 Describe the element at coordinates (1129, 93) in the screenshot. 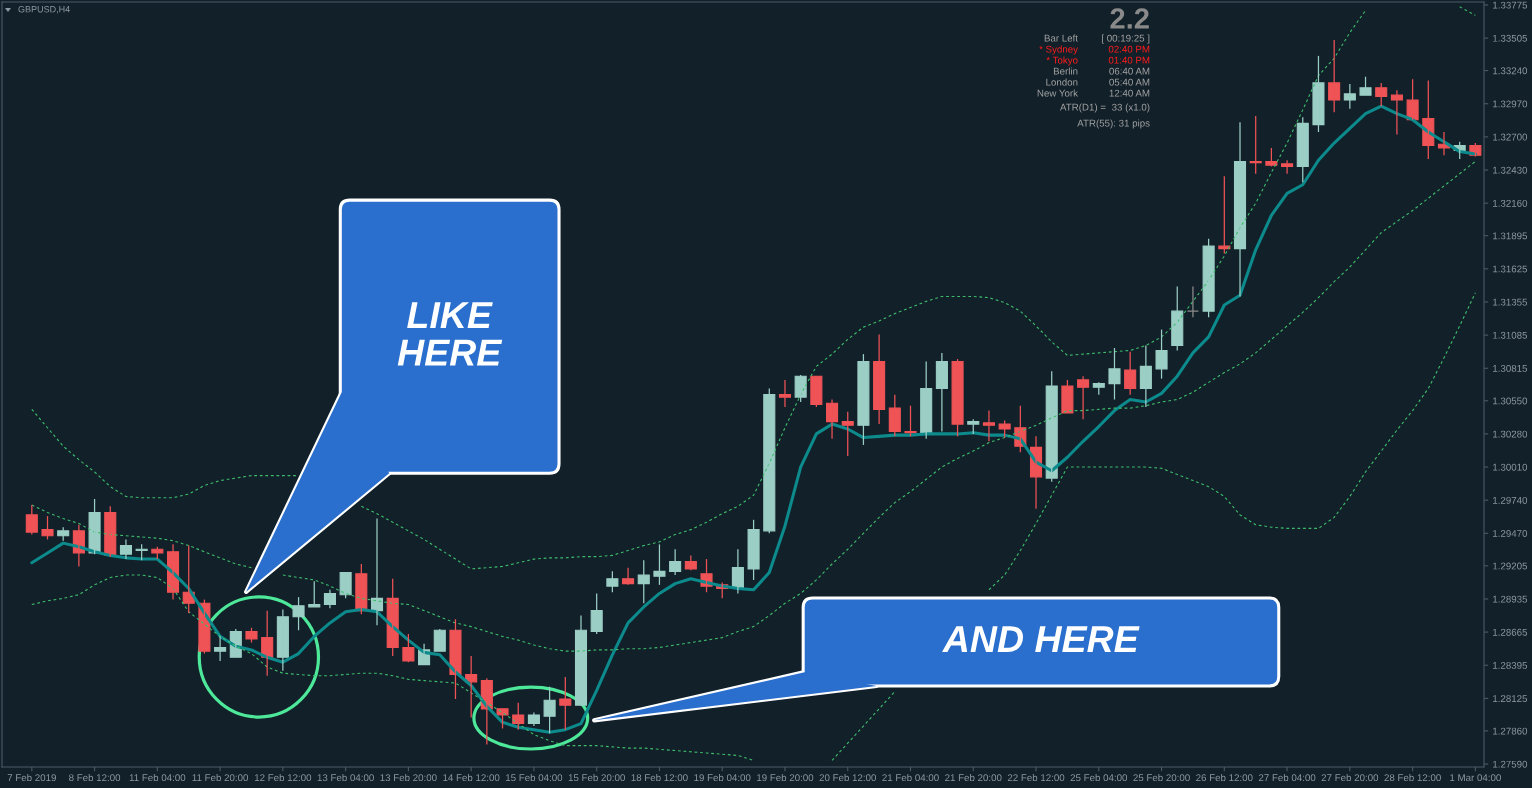

I see `annotation: 12:40 AM` at that location.